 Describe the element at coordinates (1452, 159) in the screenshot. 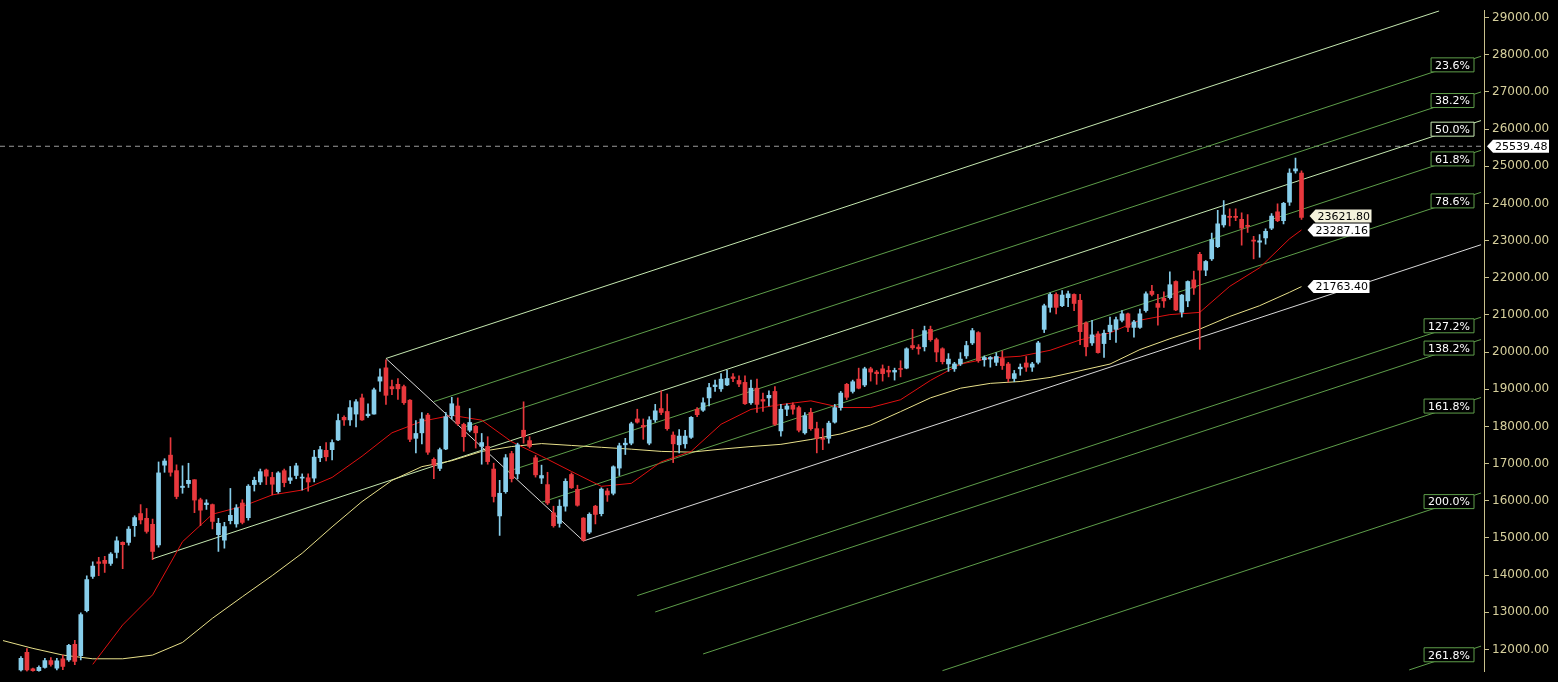

I see `series-label: 61.8%` at that location.